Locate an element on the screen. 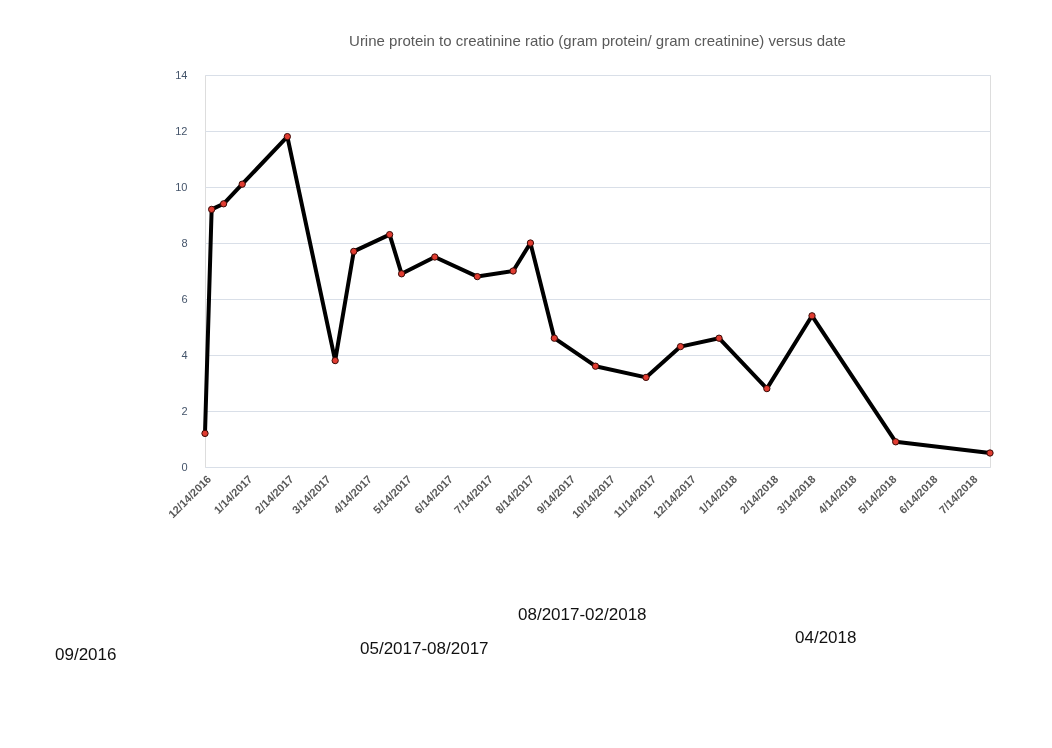 Image resolution: width=1052 pixels, height=748 pixels. chart-title: Urine protein to creatinine ratio (gram protein/ gram creatinine) versus date is located at coordinates (597, 40).